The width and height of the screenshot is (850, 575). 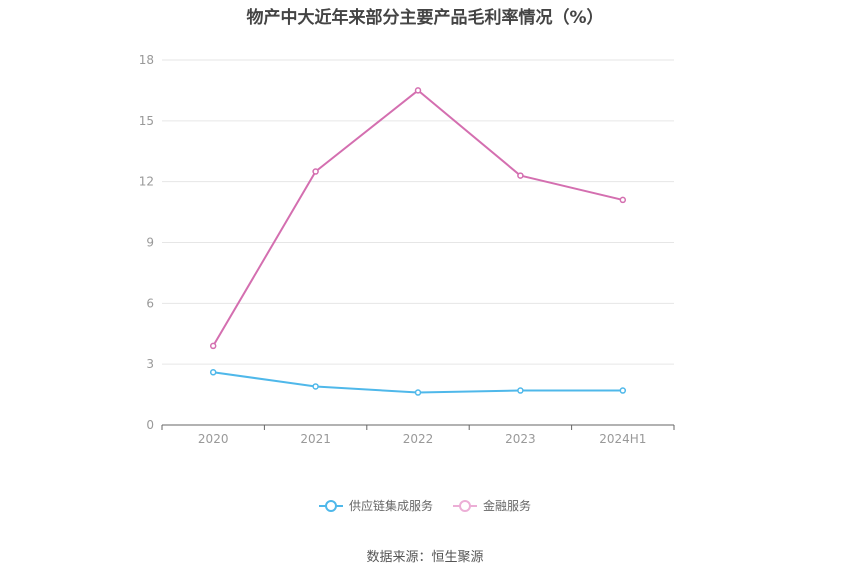 I want to click on legend-item-supply-chain: 供应链集成服务, so click(x=375, y=505).